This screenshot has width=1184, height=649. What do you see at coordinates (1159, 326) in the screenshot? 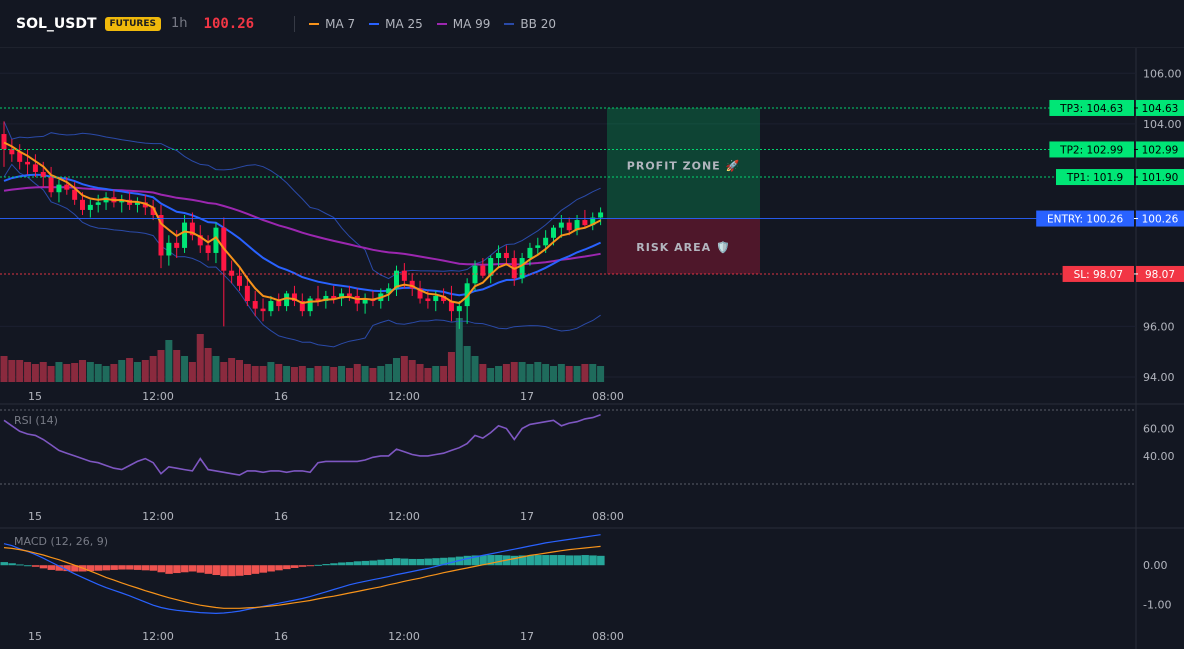
I see `price-axis-tick: 96.00` at bounding box center [1159, 326].